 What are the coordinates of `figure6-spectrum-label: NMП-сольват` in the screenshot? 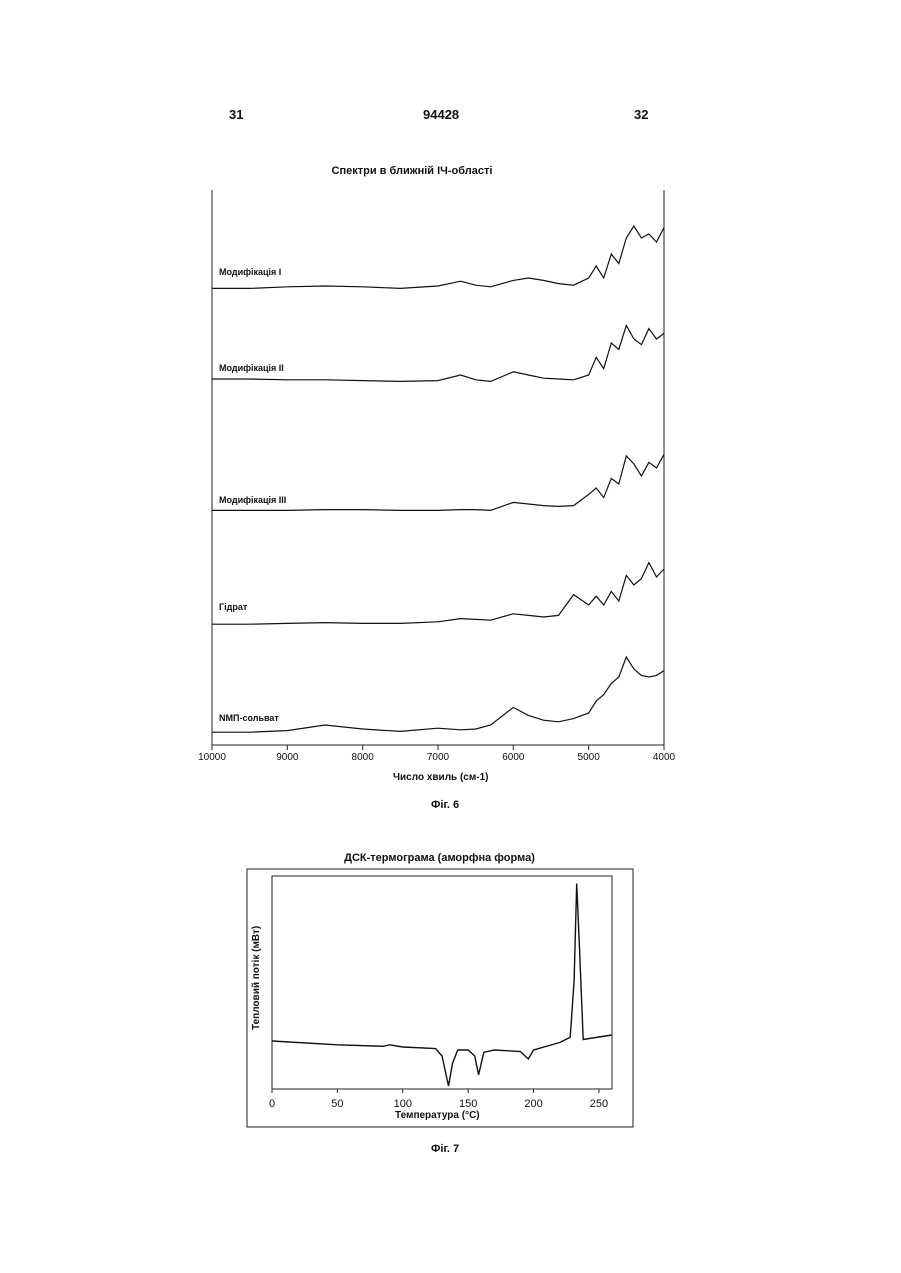 It's located at (249, 718).